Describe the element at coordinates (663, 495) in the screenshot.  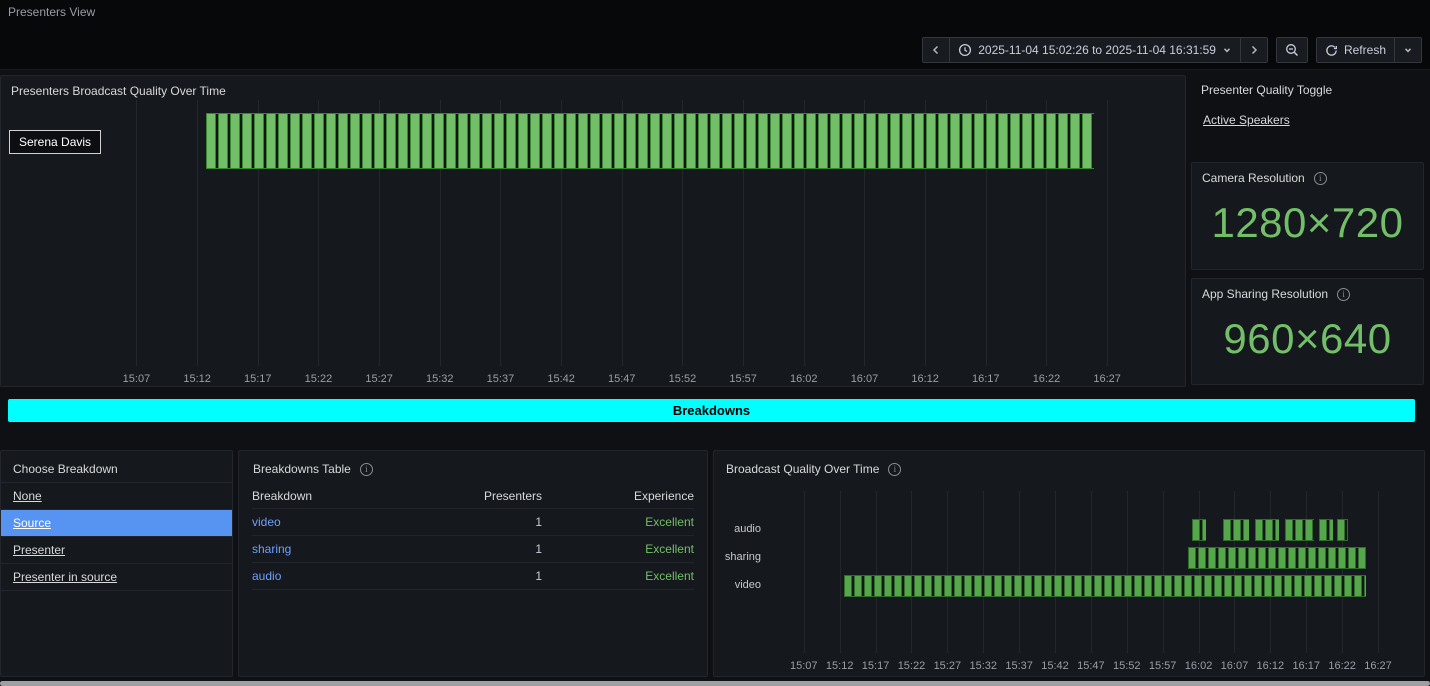
I see `column-header-experience: Experience` at that location.